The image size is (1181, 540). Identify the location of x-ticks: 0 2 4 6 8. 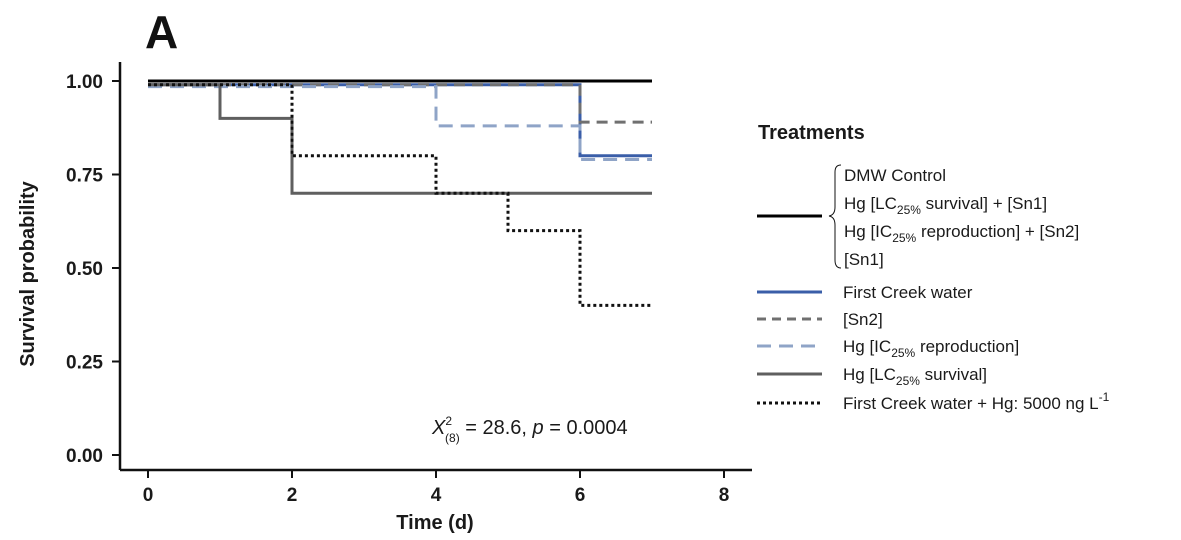
(436, 488).